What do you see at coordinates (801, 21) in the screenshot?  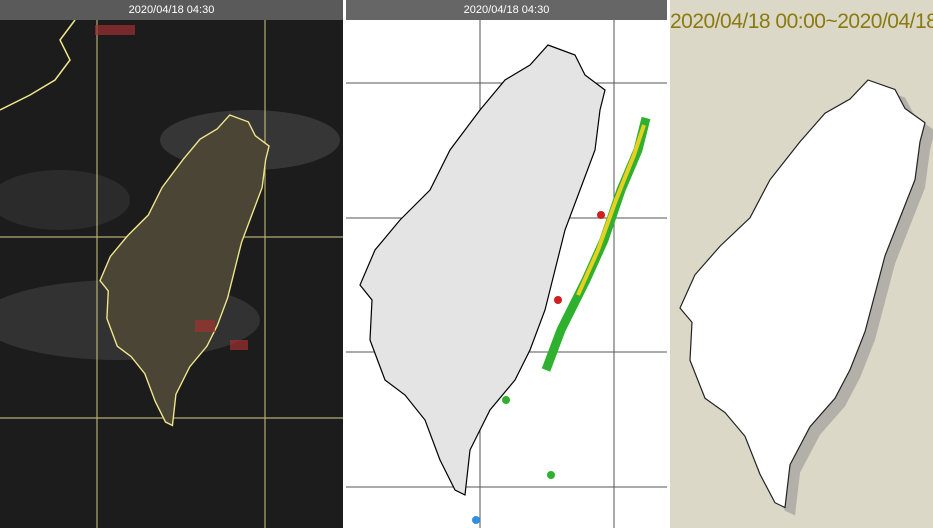 I see `timestamp: 2020/04/18 00:00~2020/04/18 04:30` at bounding box center [801, 21].